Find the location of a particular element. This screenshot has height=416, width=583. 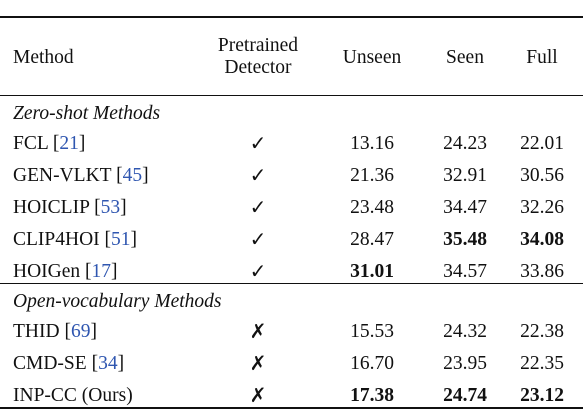

citation-link: 53 is located at coordinates (110, 207).